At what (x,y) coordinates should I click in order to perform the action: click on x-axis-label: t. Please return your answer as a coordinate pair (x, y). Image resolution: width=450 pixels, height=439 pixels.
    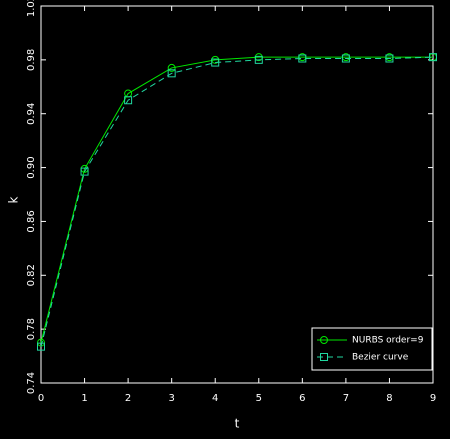
    Looking at the image, I should click on (237, 424).